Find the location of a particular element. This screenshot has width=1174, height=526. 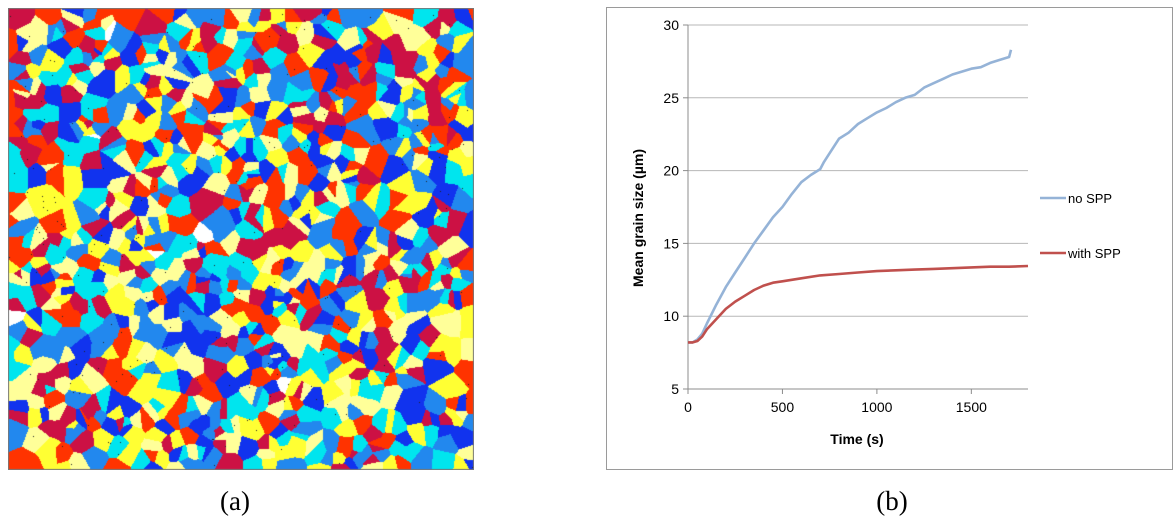

y-tick-label: 5 is located at coordinates (675, 389).